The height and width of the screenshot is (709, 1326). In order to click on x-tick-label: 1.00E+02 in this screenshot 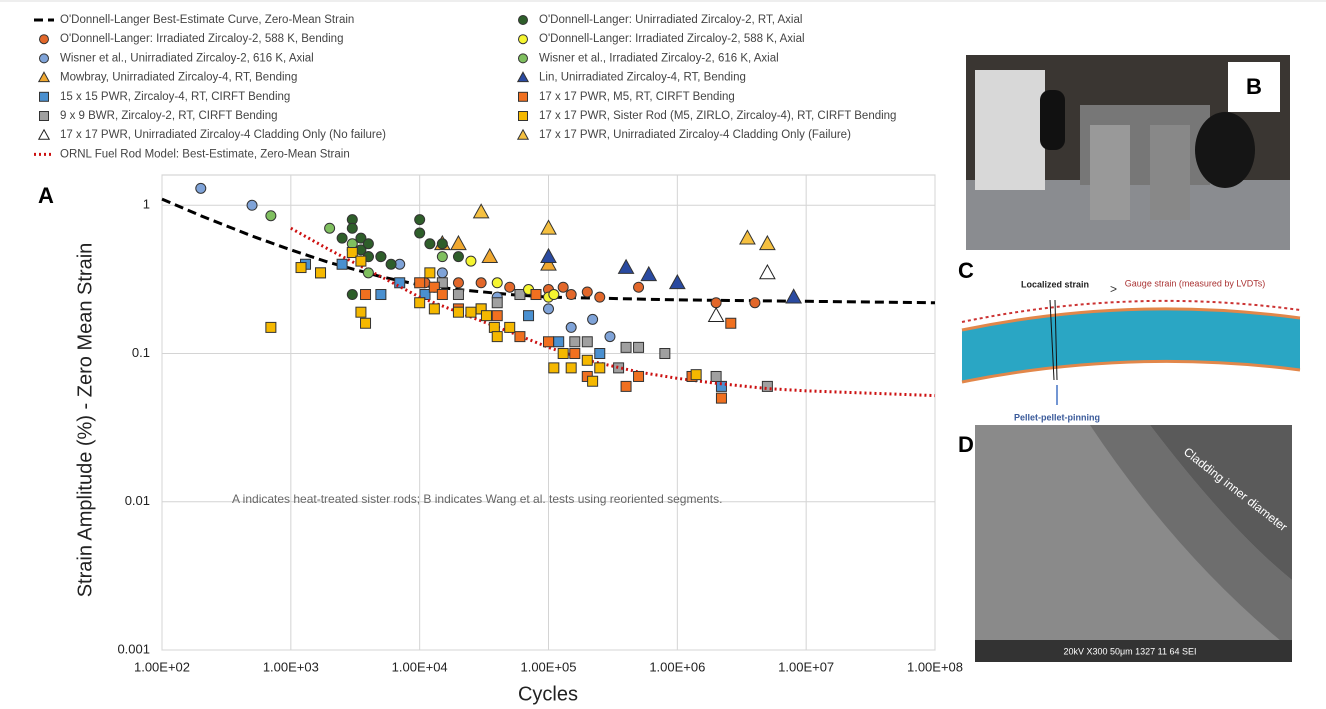, I will do `click(162, 666)`.